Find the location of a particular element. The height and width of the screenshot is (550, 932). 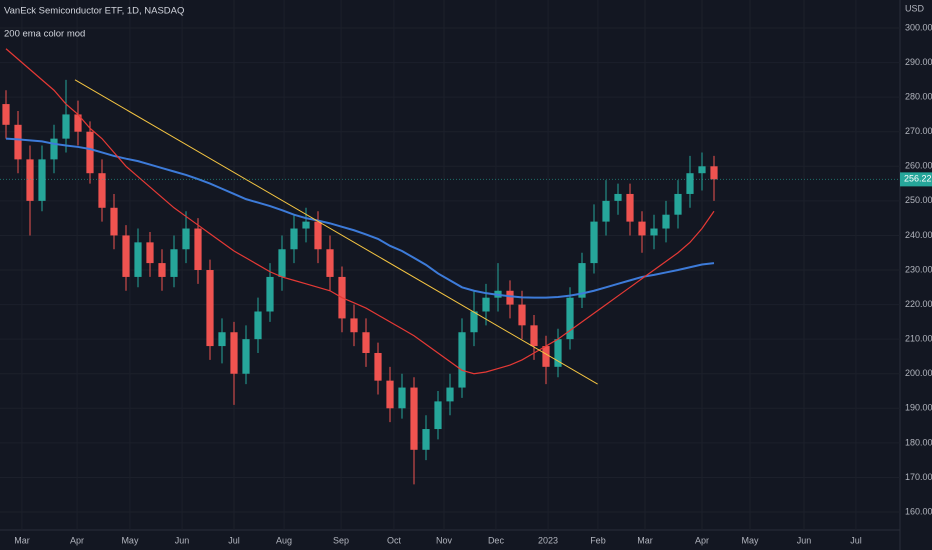

x-tick-label: 2023 is located at coordinates (548, 540).